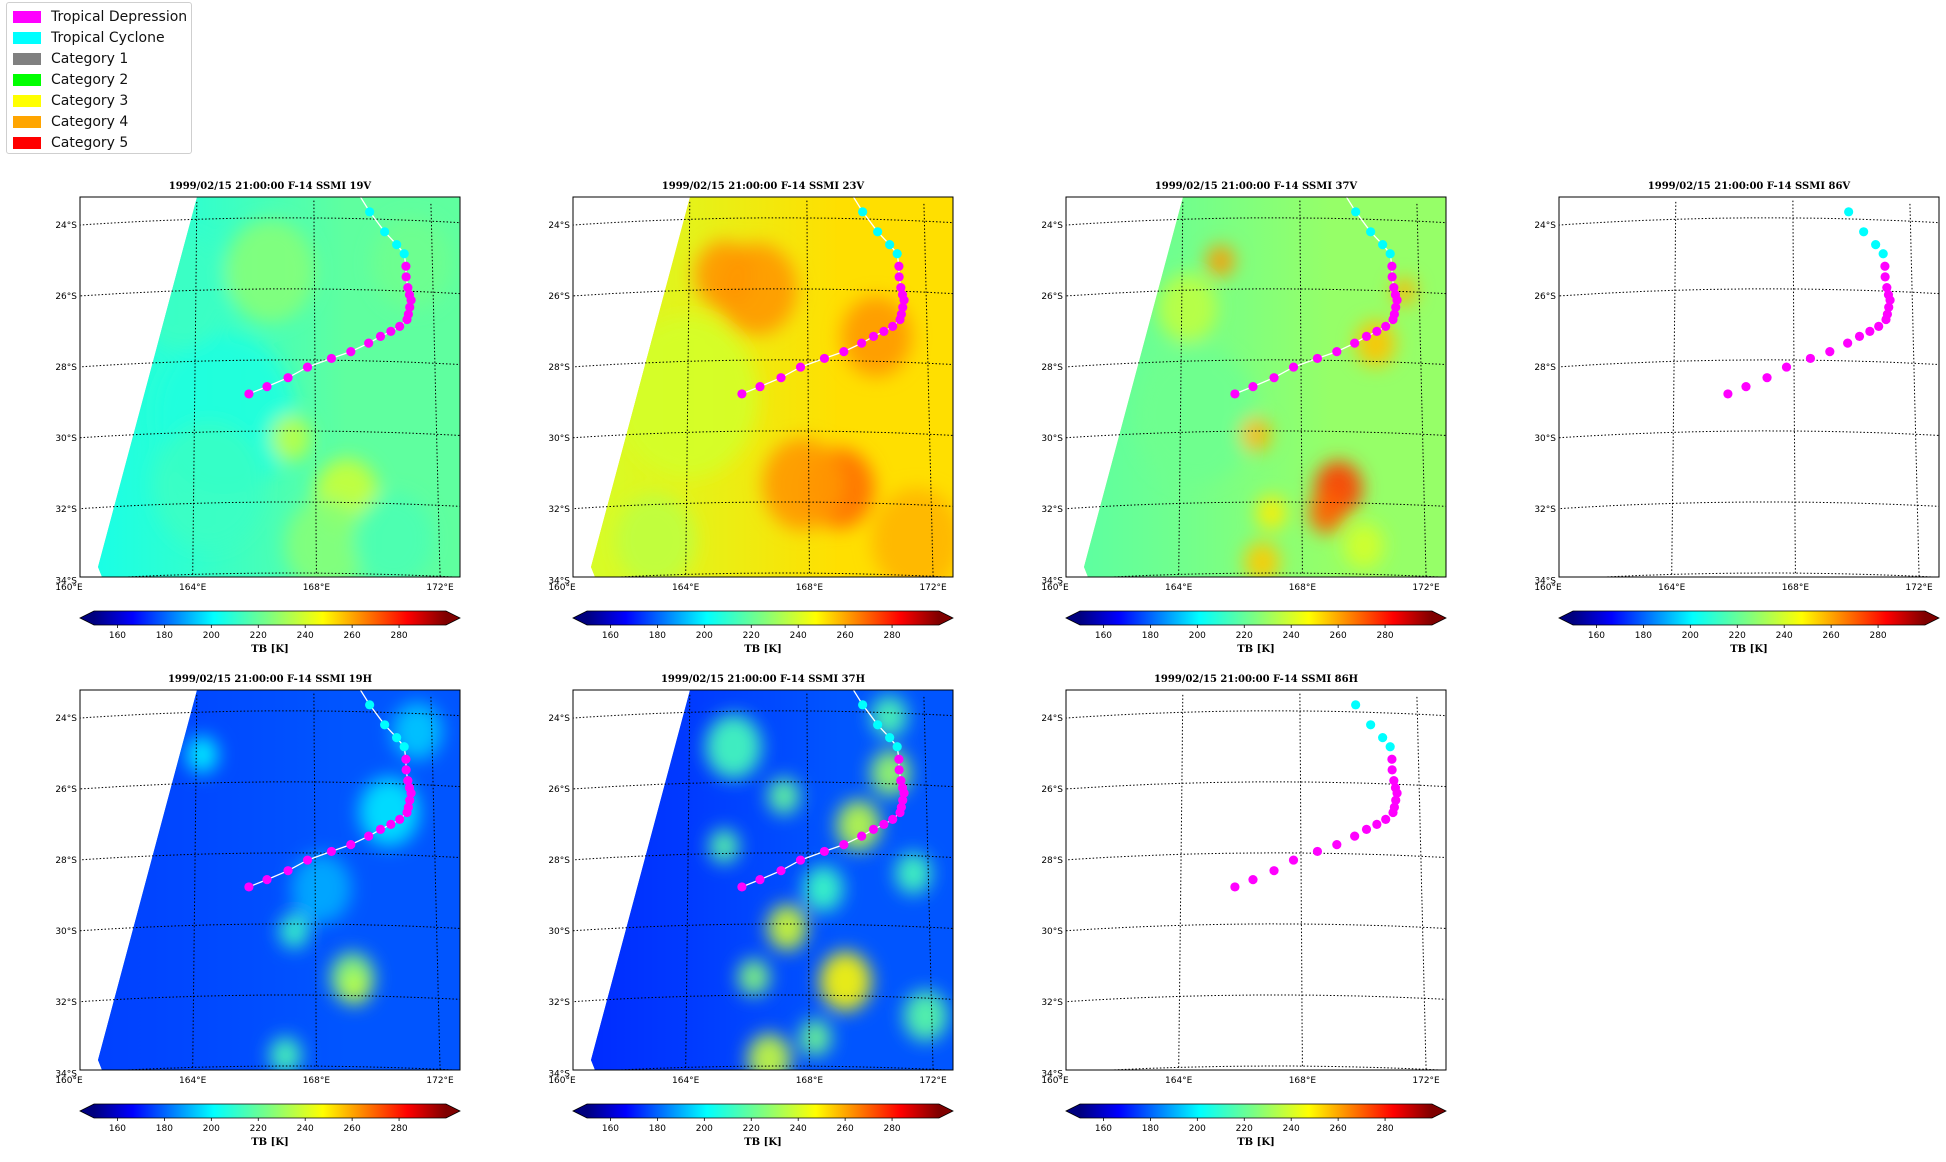 This screenshot has height=1162, width=1946. What do you see at coordinates (798, 636) in the screenshot?
I see `colorbar-tick-label: 240` at bounding box center [798, 636].